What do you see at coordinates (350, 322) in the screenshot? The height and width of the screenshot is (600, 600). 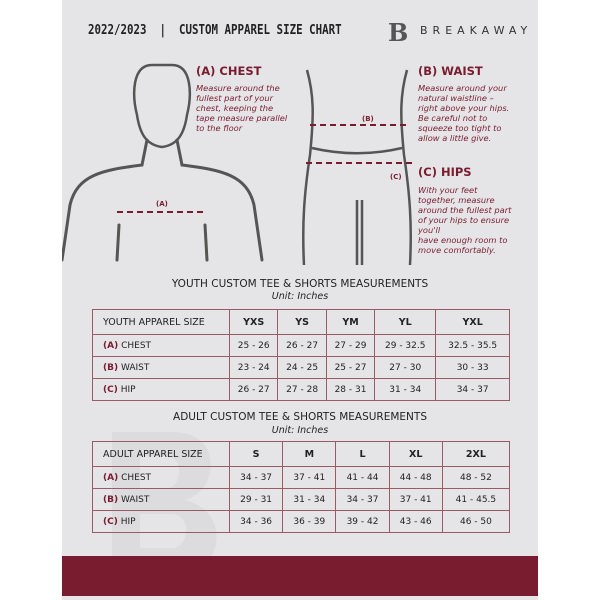 I see `size-header: YM` at bounding box center [350, 322].